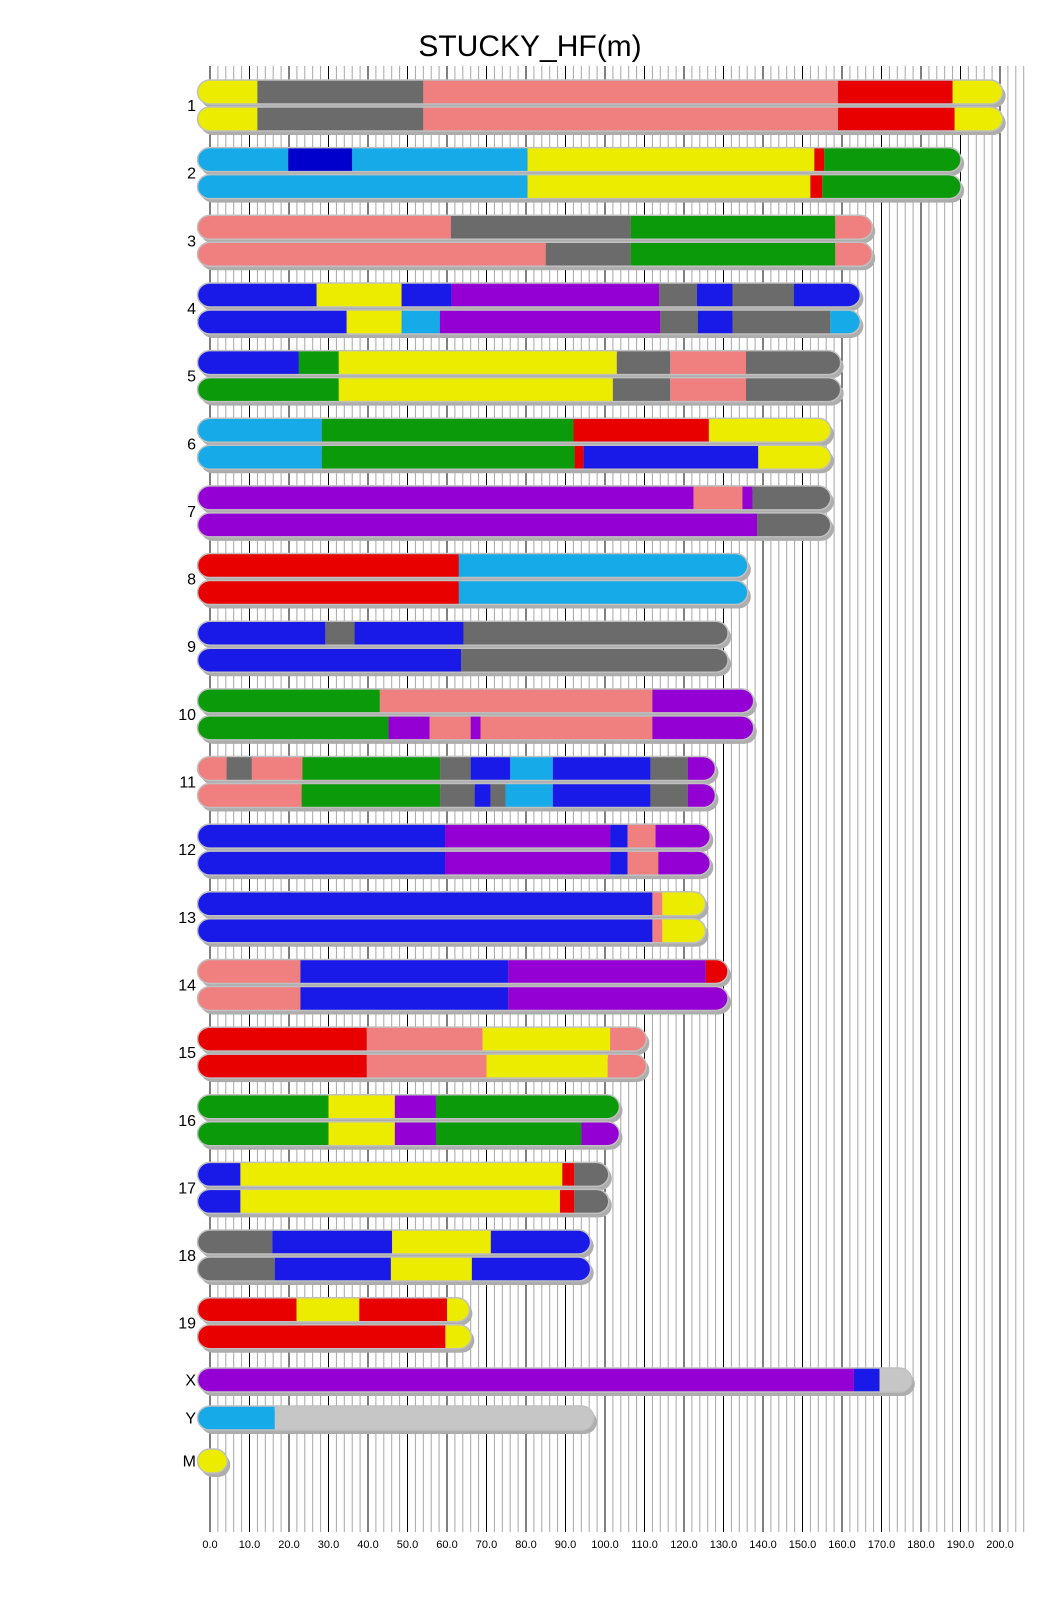  I want to click on axis-tick-label: 80.0, so click(525, 1545).